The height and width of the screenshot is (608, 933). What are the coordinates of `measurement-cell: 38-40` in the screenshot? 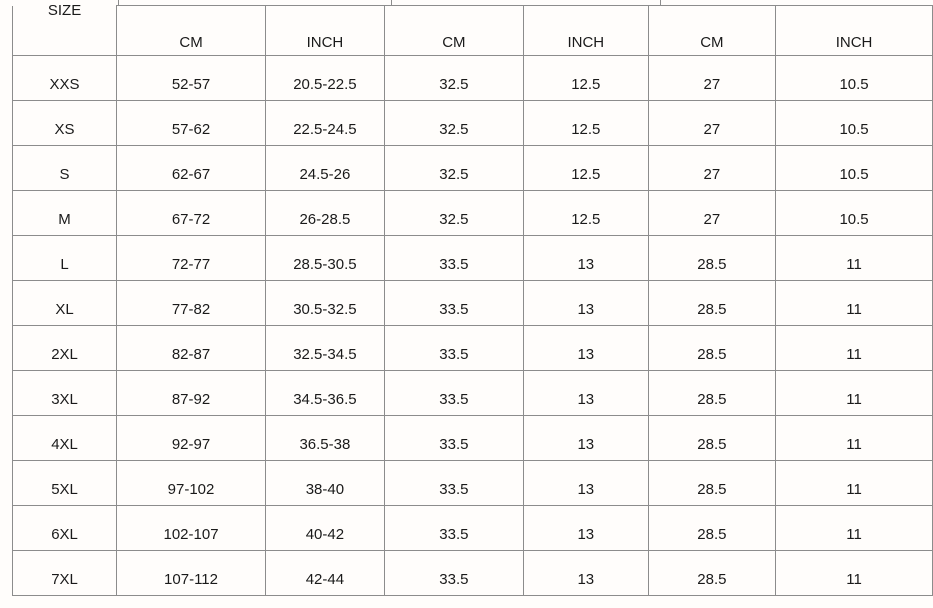 It's located at (324, 483).